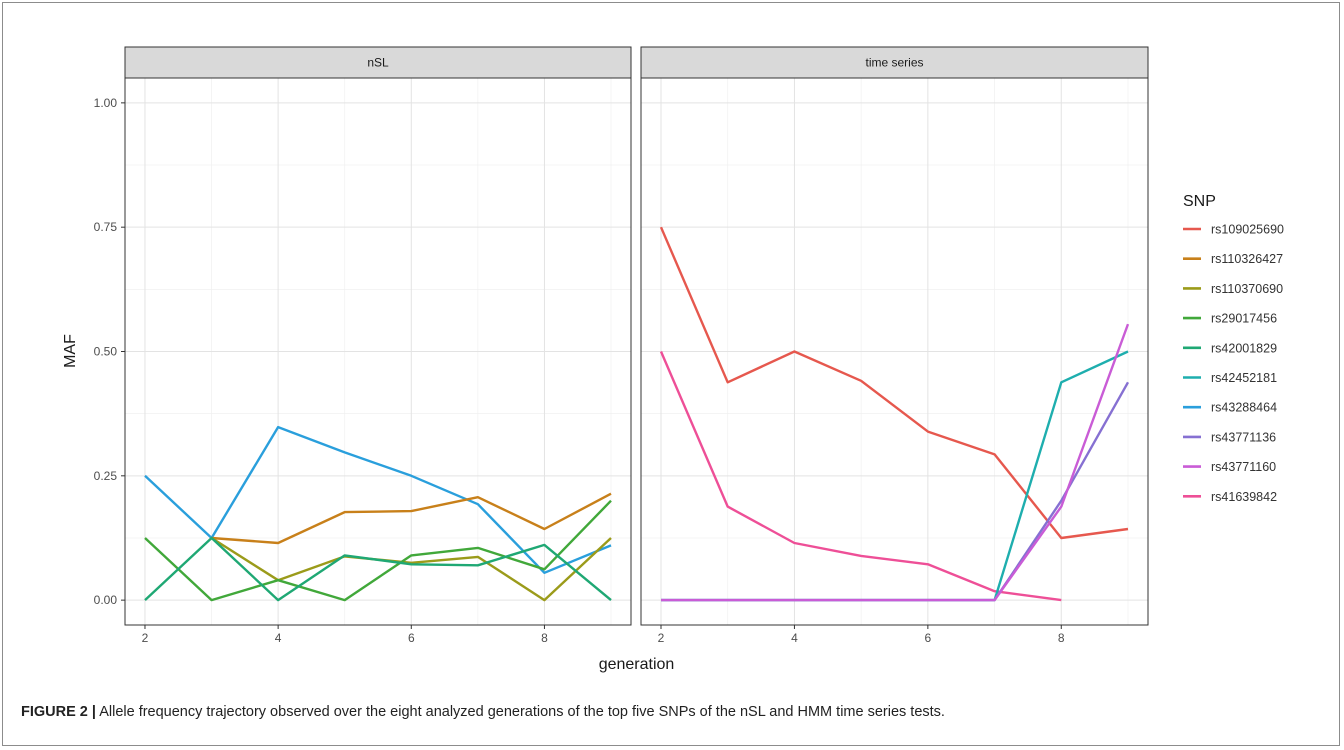  What do you see at coordinates (1244, 497) in the screenshot?
I see `legend-label-rs41639842: rs41639842` at bounding box center [1244, 497].